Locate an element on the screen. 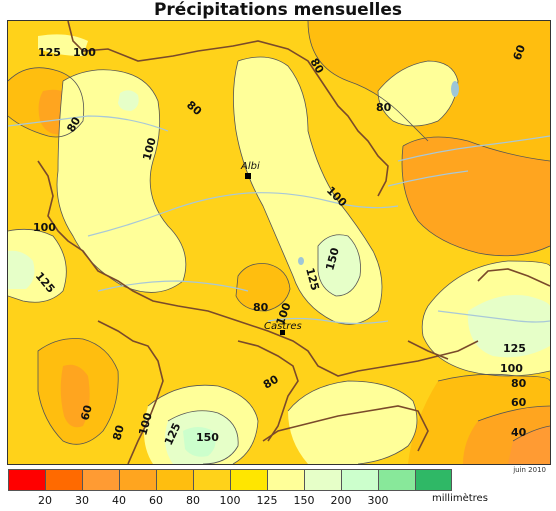 The image size is (556, 511). legend-tick: 60 is located at coordinates (156, 500).